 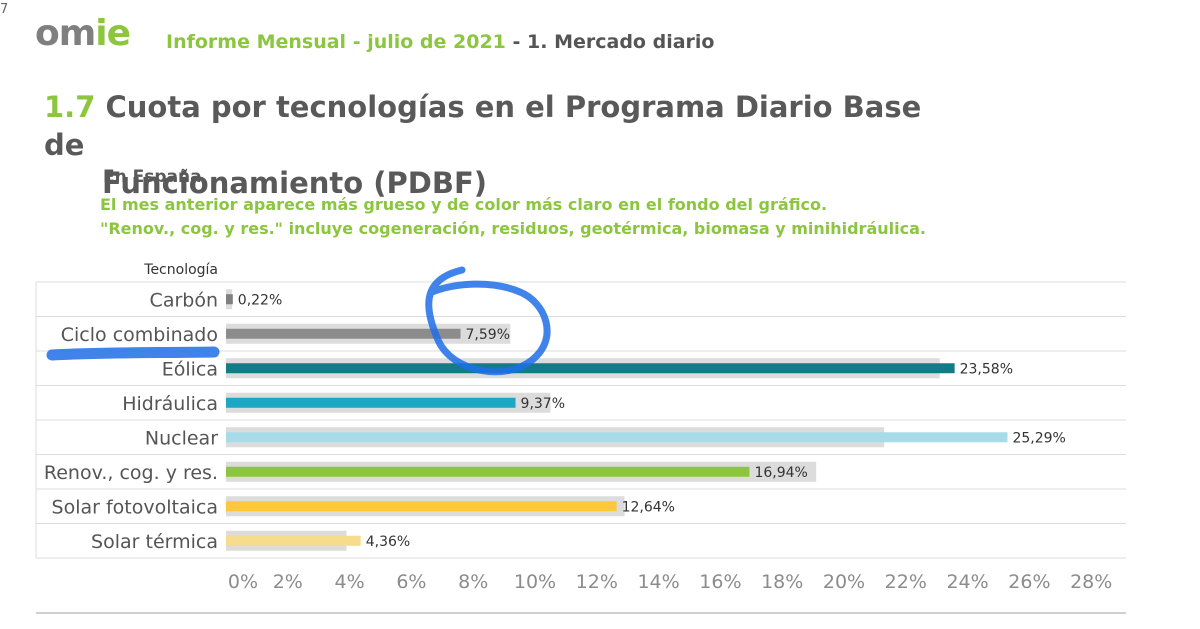 What do you see at coordinates (154, 542) in the screenshot?
I see `category-label-solar-termica: Solar térmica` at bounding box center [154, 542].